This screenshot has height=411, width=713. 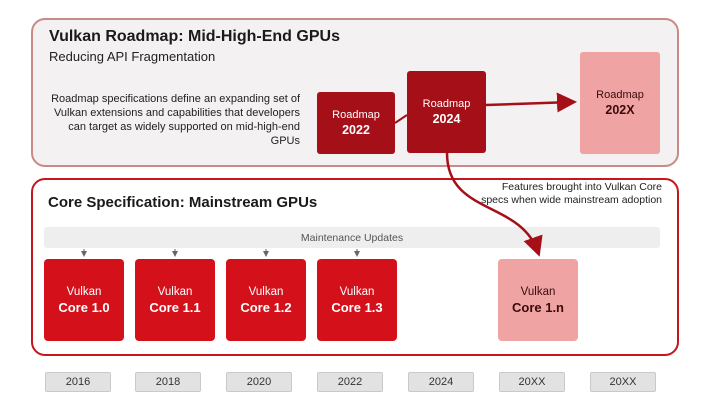 What do you see at coordinates (175, 307) in the screenshot?
I see `core-1-1-version: Core 1.1` at bounding box center [175, 307].